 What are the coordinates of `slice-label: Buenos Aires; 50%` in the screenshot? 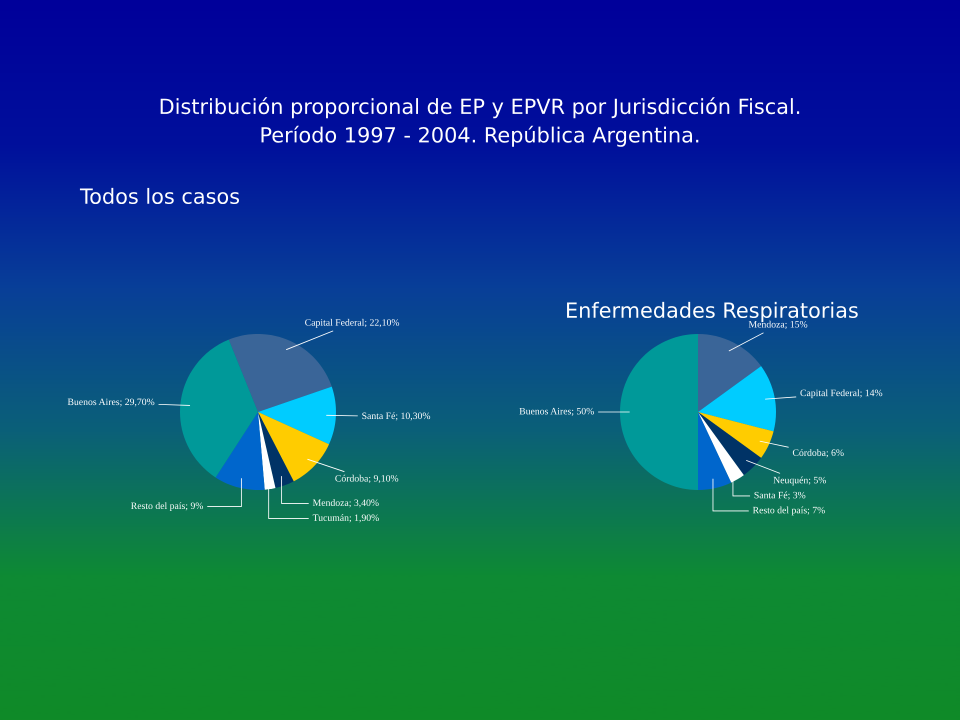 It's located at (556, 412).